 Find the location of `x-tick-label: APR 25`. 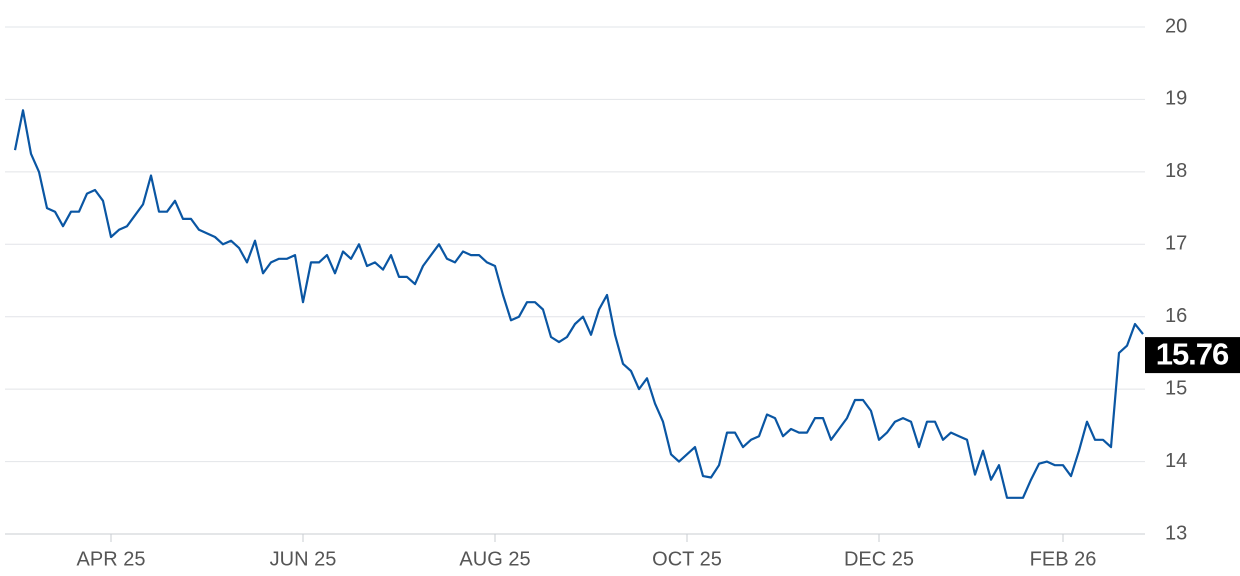

x-tick-label: APR 25 is located at coordinates (111, 559).